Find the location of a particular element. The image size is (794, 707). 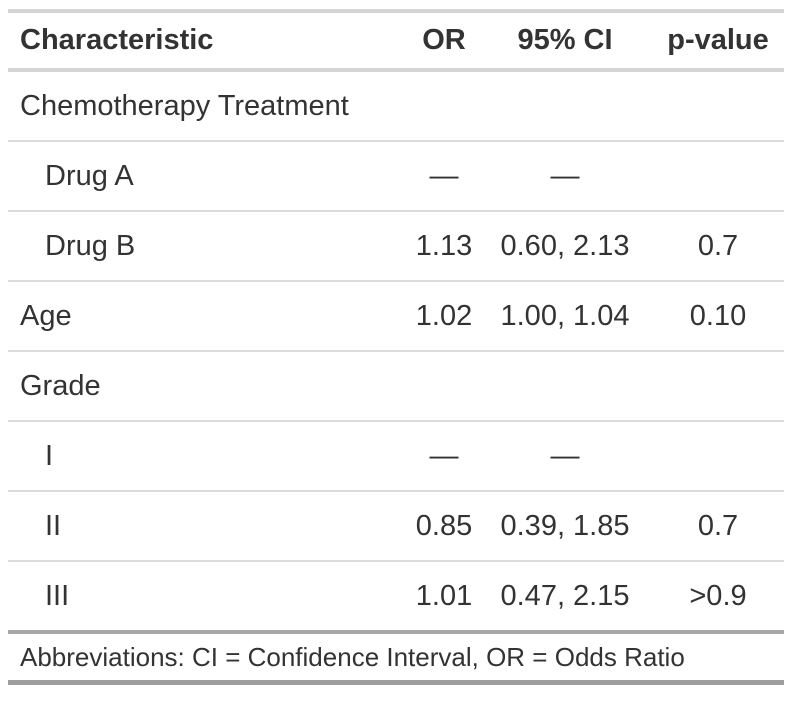

table-row-grade-iii: III 1.01 0.47, 2.15 >0.9 is located at coordinates (396, 597).